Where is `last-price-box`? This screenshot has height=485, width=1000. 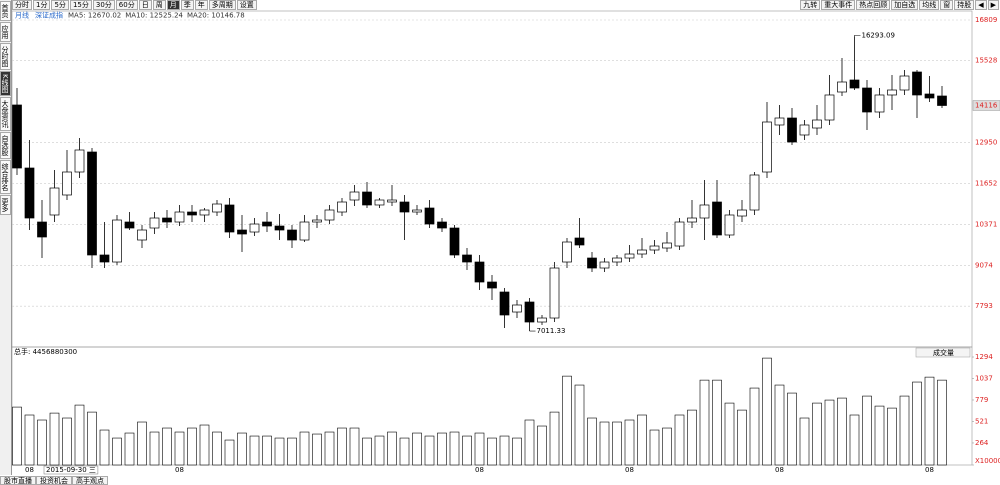 last-price-box is located at coordinates (986, 105).